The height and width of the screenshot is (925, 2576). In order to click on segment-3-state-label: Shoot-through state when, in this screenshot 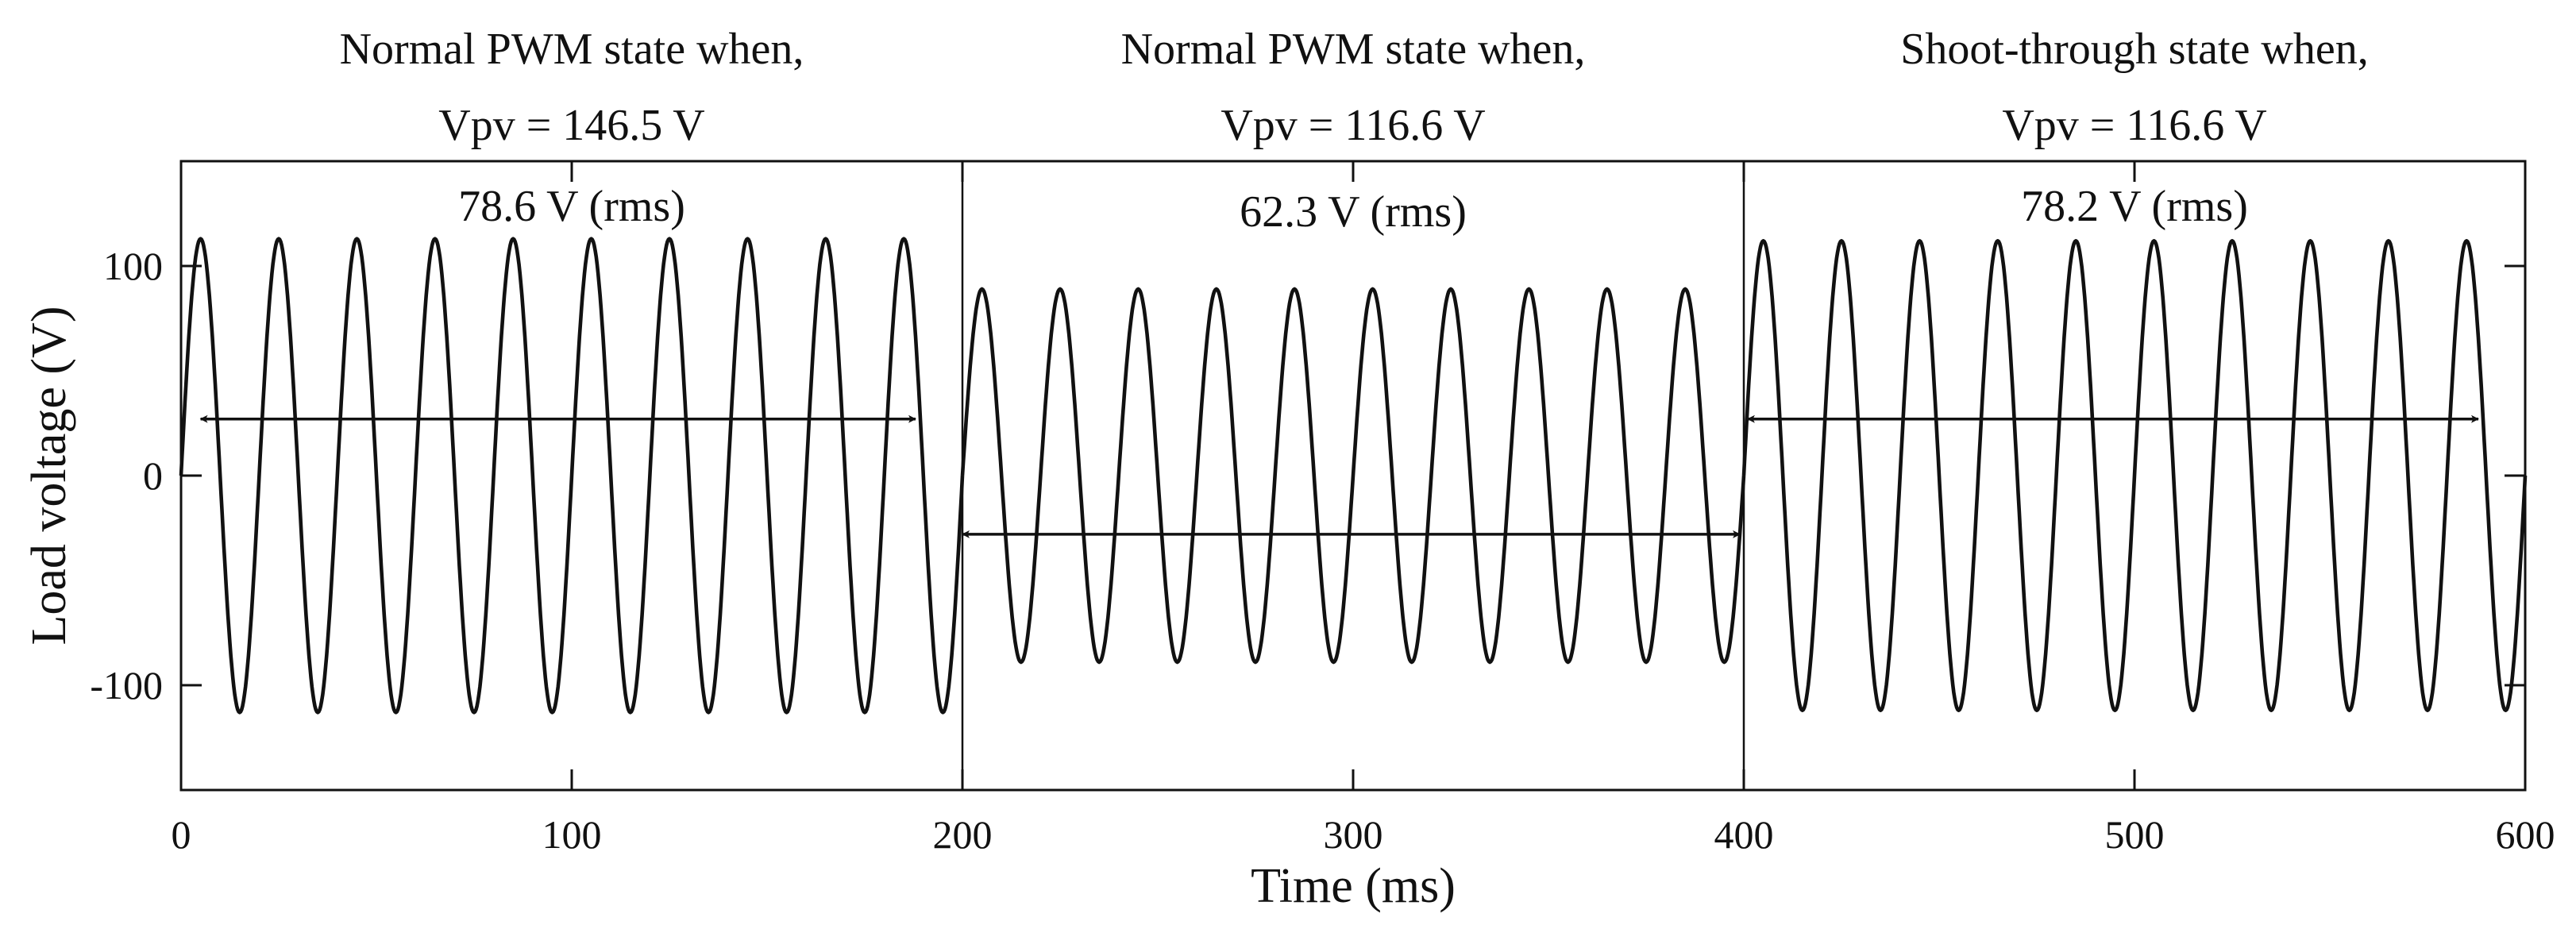, I will do `click(2134, 49)`.